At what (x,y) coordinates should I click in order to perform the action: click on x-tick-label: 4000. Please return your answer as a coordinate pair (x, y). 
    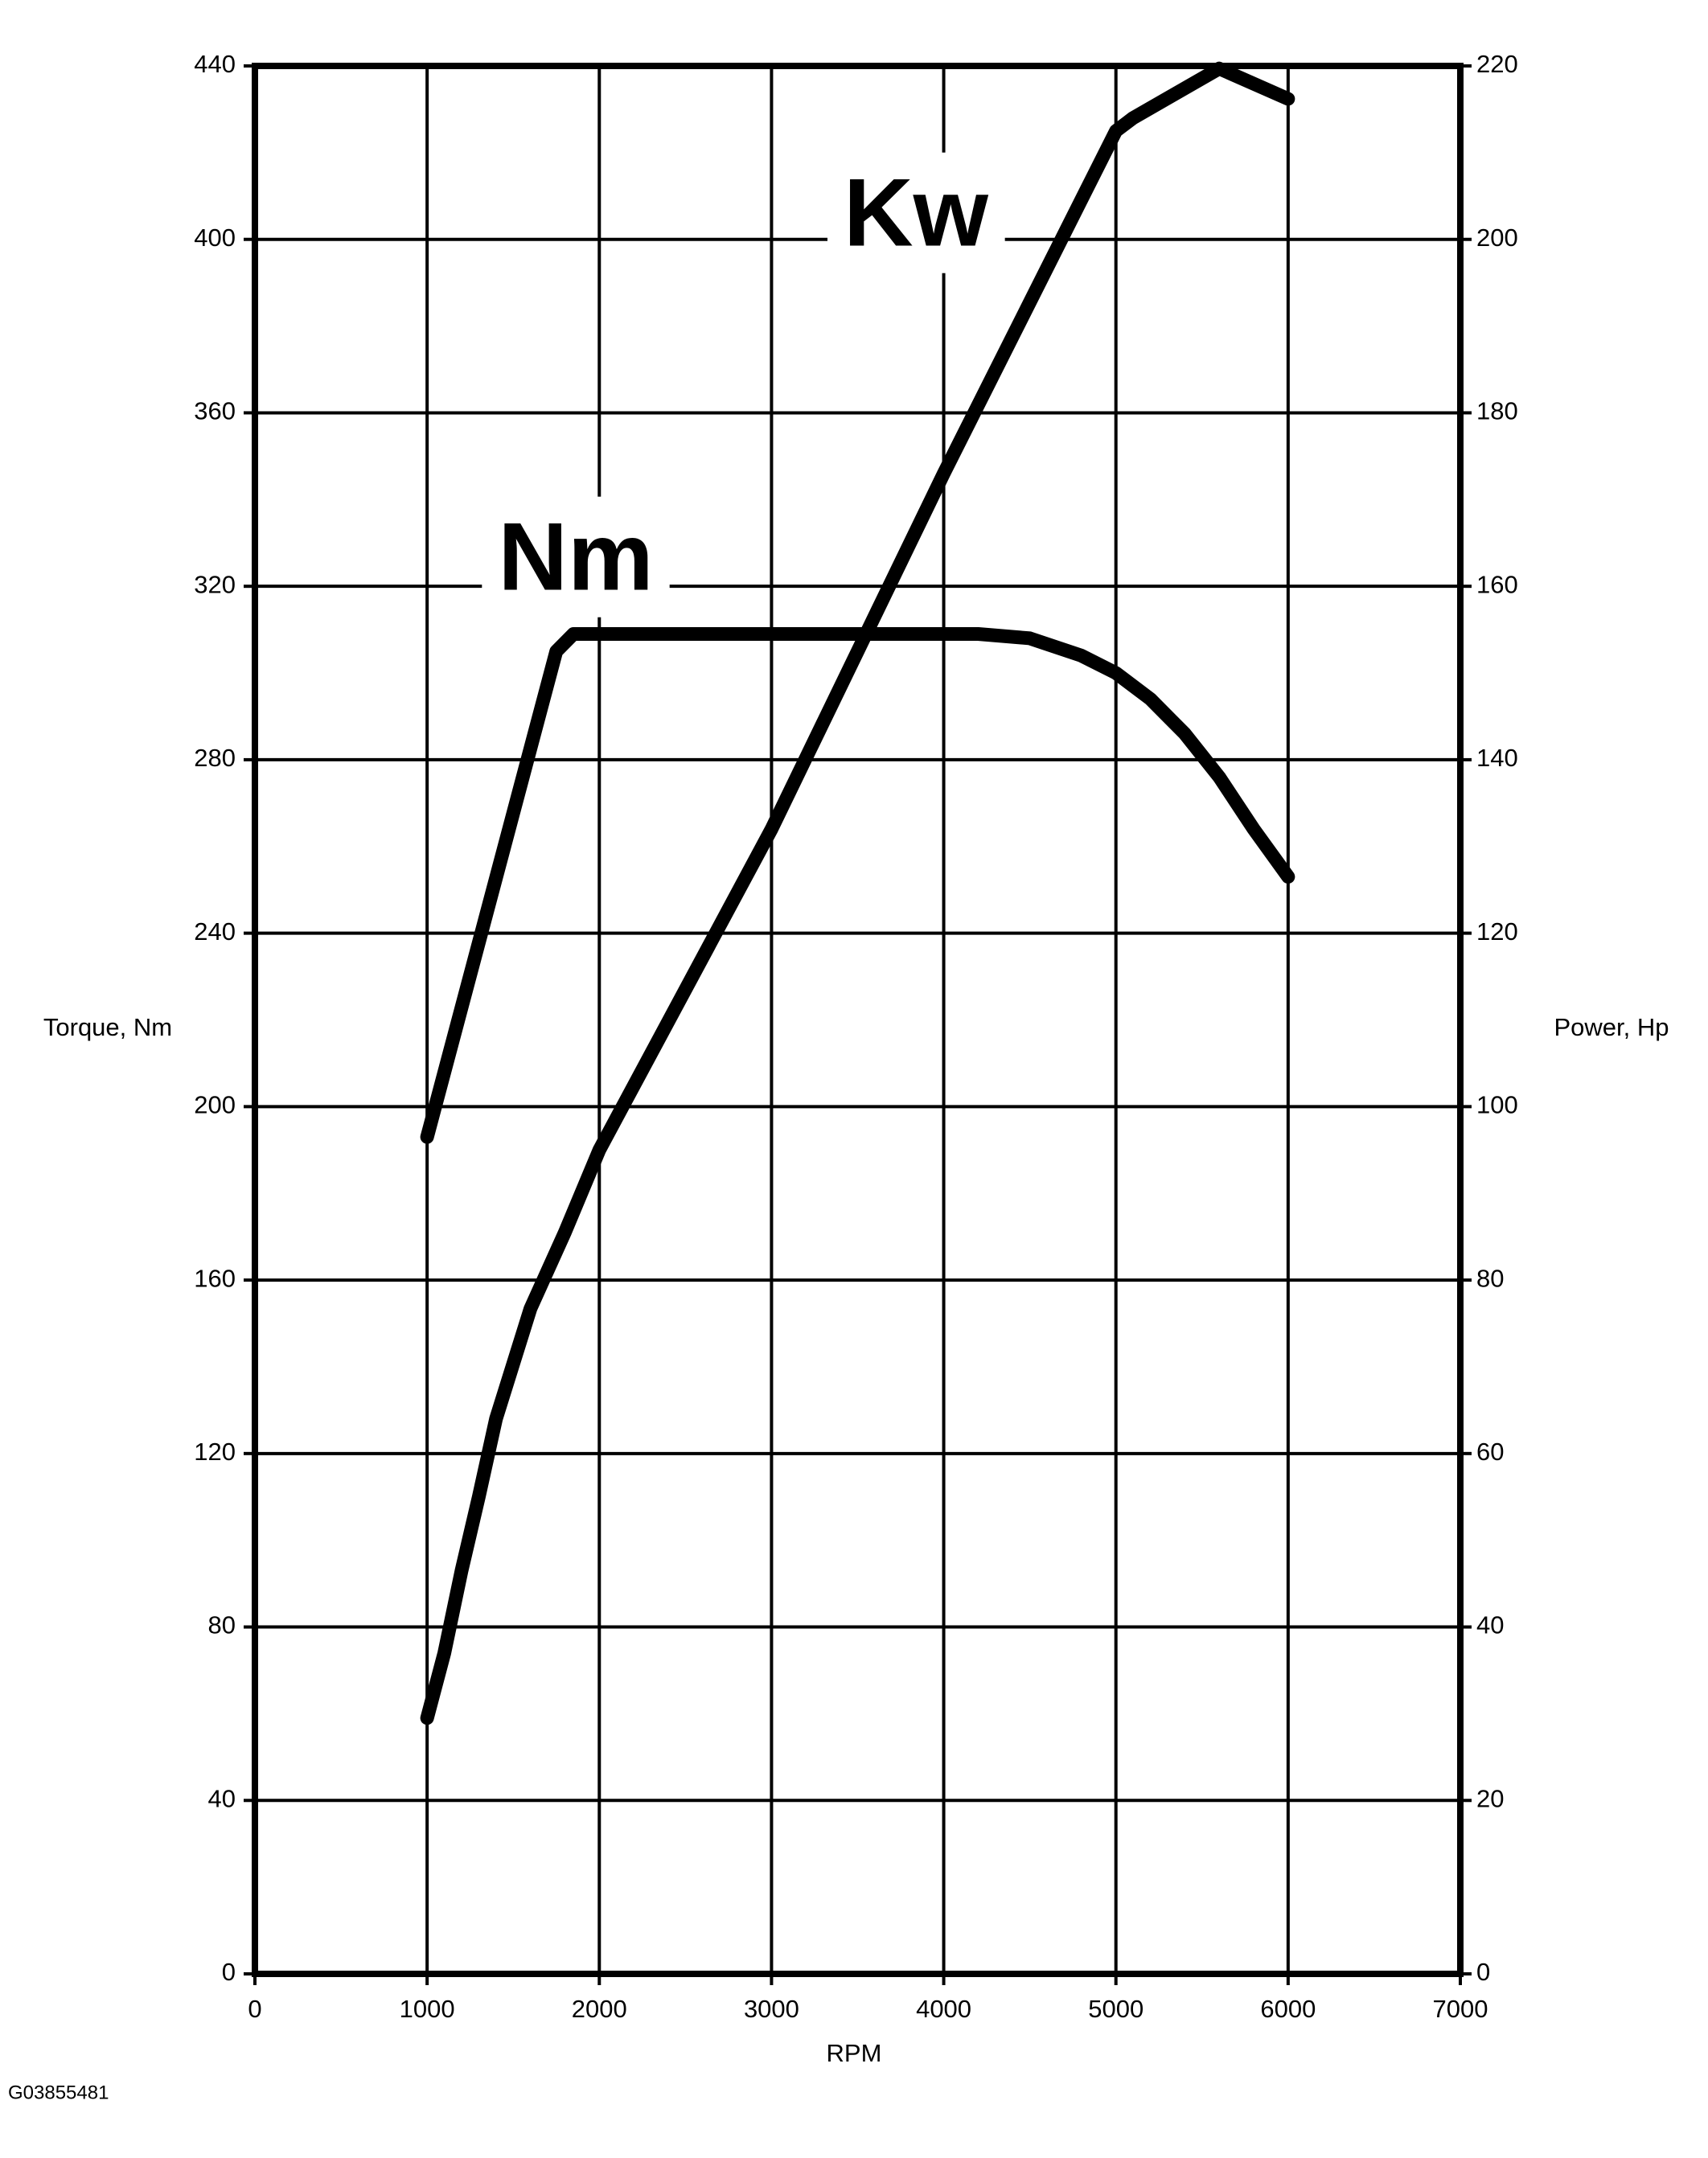
    Looking at the image, I should click on (943, 2009).